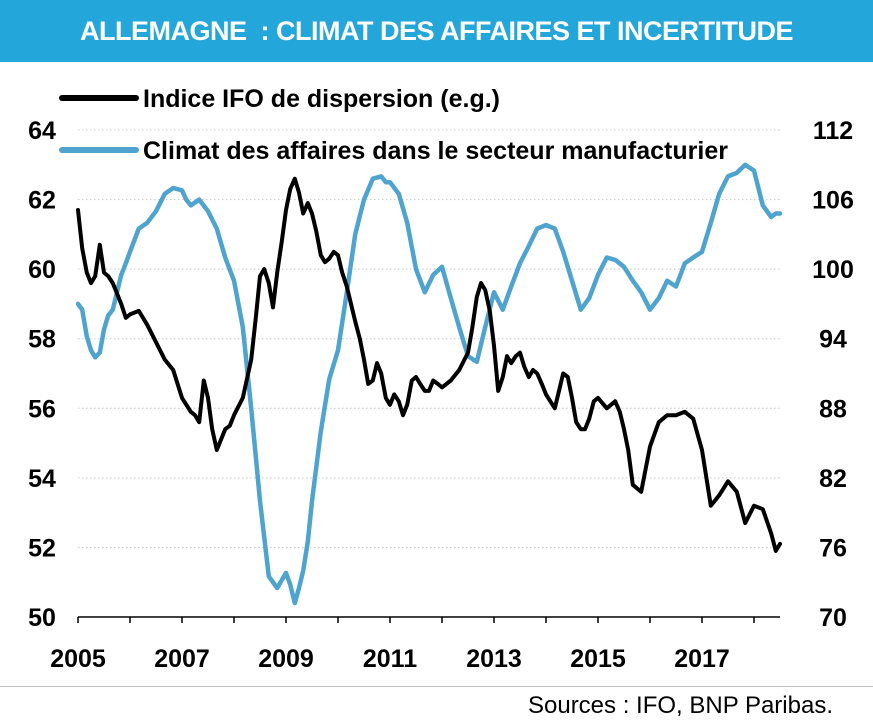  Describe the element at coordinates (42, 131) in the screenshot. I see `left-axis-tick-label: 64` at that location.